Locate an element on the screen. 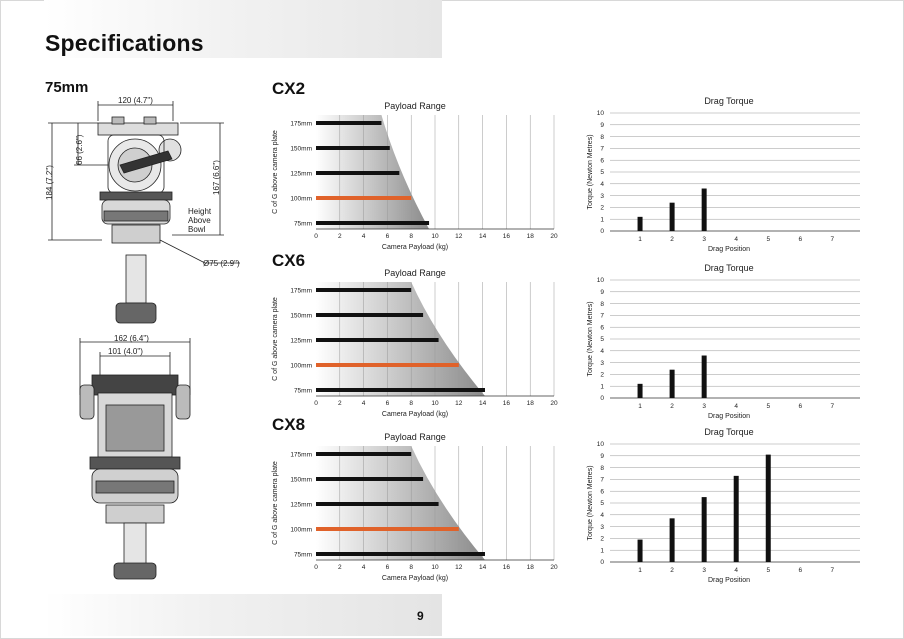 This screenshot has width=904, height=639. model-title-cx8: CX8 is located at coordinates (289, 424).